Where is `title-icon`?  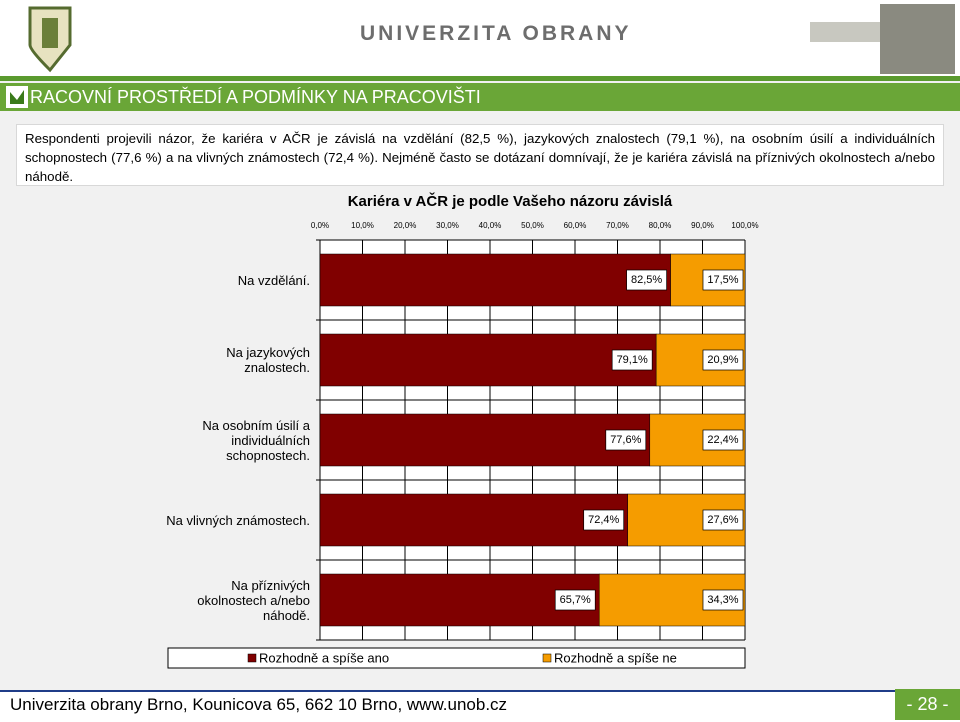 title-icon is located at coordinates (17, 97).